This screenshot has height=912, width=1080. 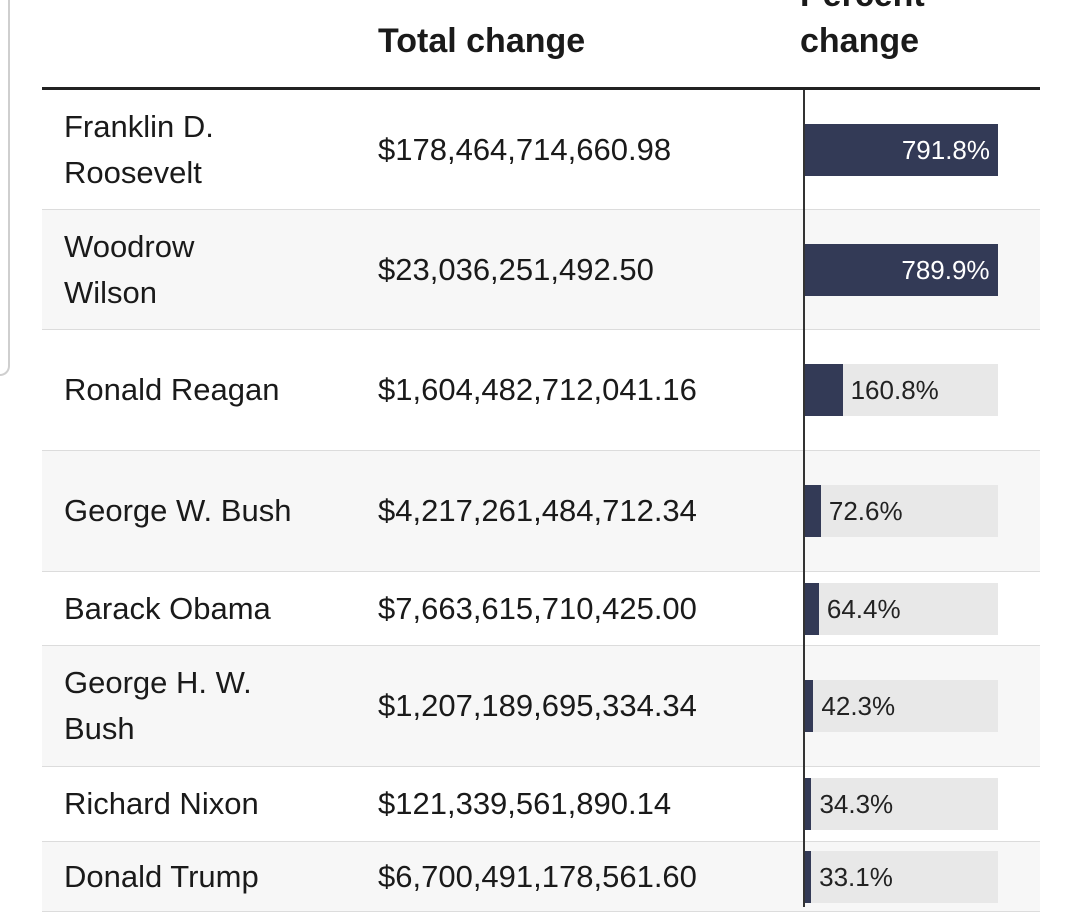 What do you see at coordinates (537, 389) in the screenshot?
I see `total-change: $1,604,482,712,041.16` at bounding box center [537, 389].